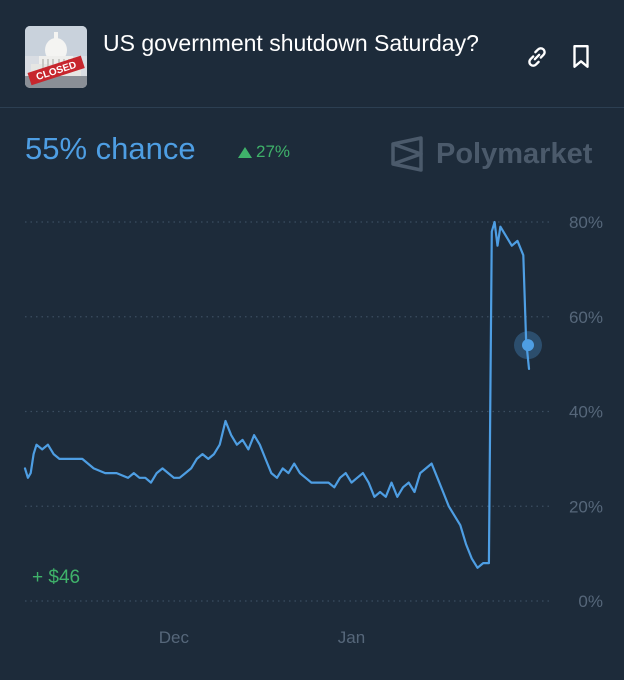  What do you see at coordinates (273, 151) in the screenshot?
I see `change-value: 27%` at bounding box center [273, 151].